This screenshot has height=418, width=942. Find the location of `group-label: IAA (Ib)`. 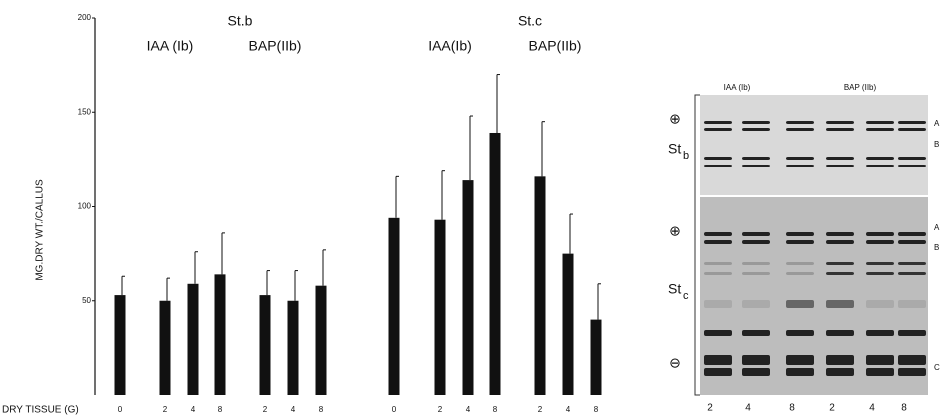

group-label: IAA (Ib) is located at coordinates (170, 46).